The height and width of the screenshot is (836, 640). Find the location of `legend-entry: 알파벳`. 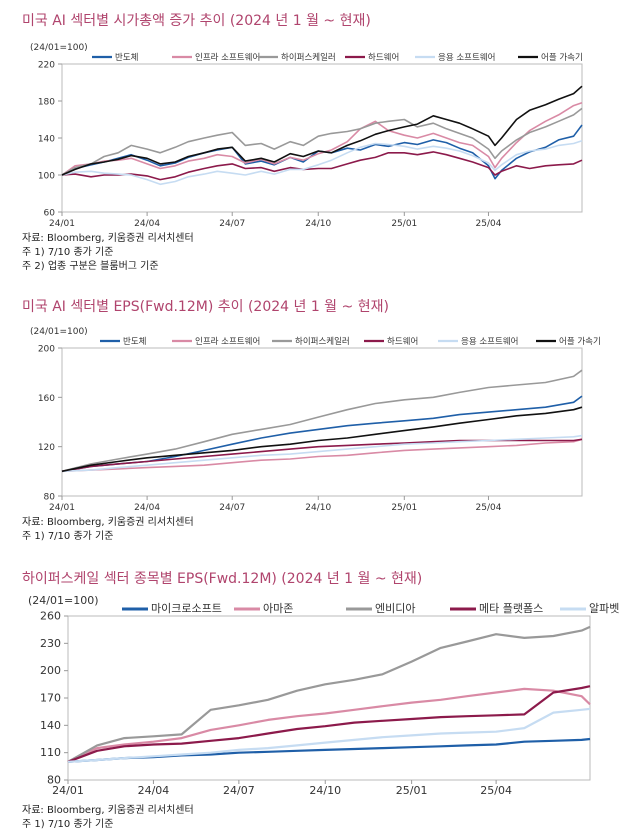

legend-entry: 알파벳 is located at coordinates (604, 608).